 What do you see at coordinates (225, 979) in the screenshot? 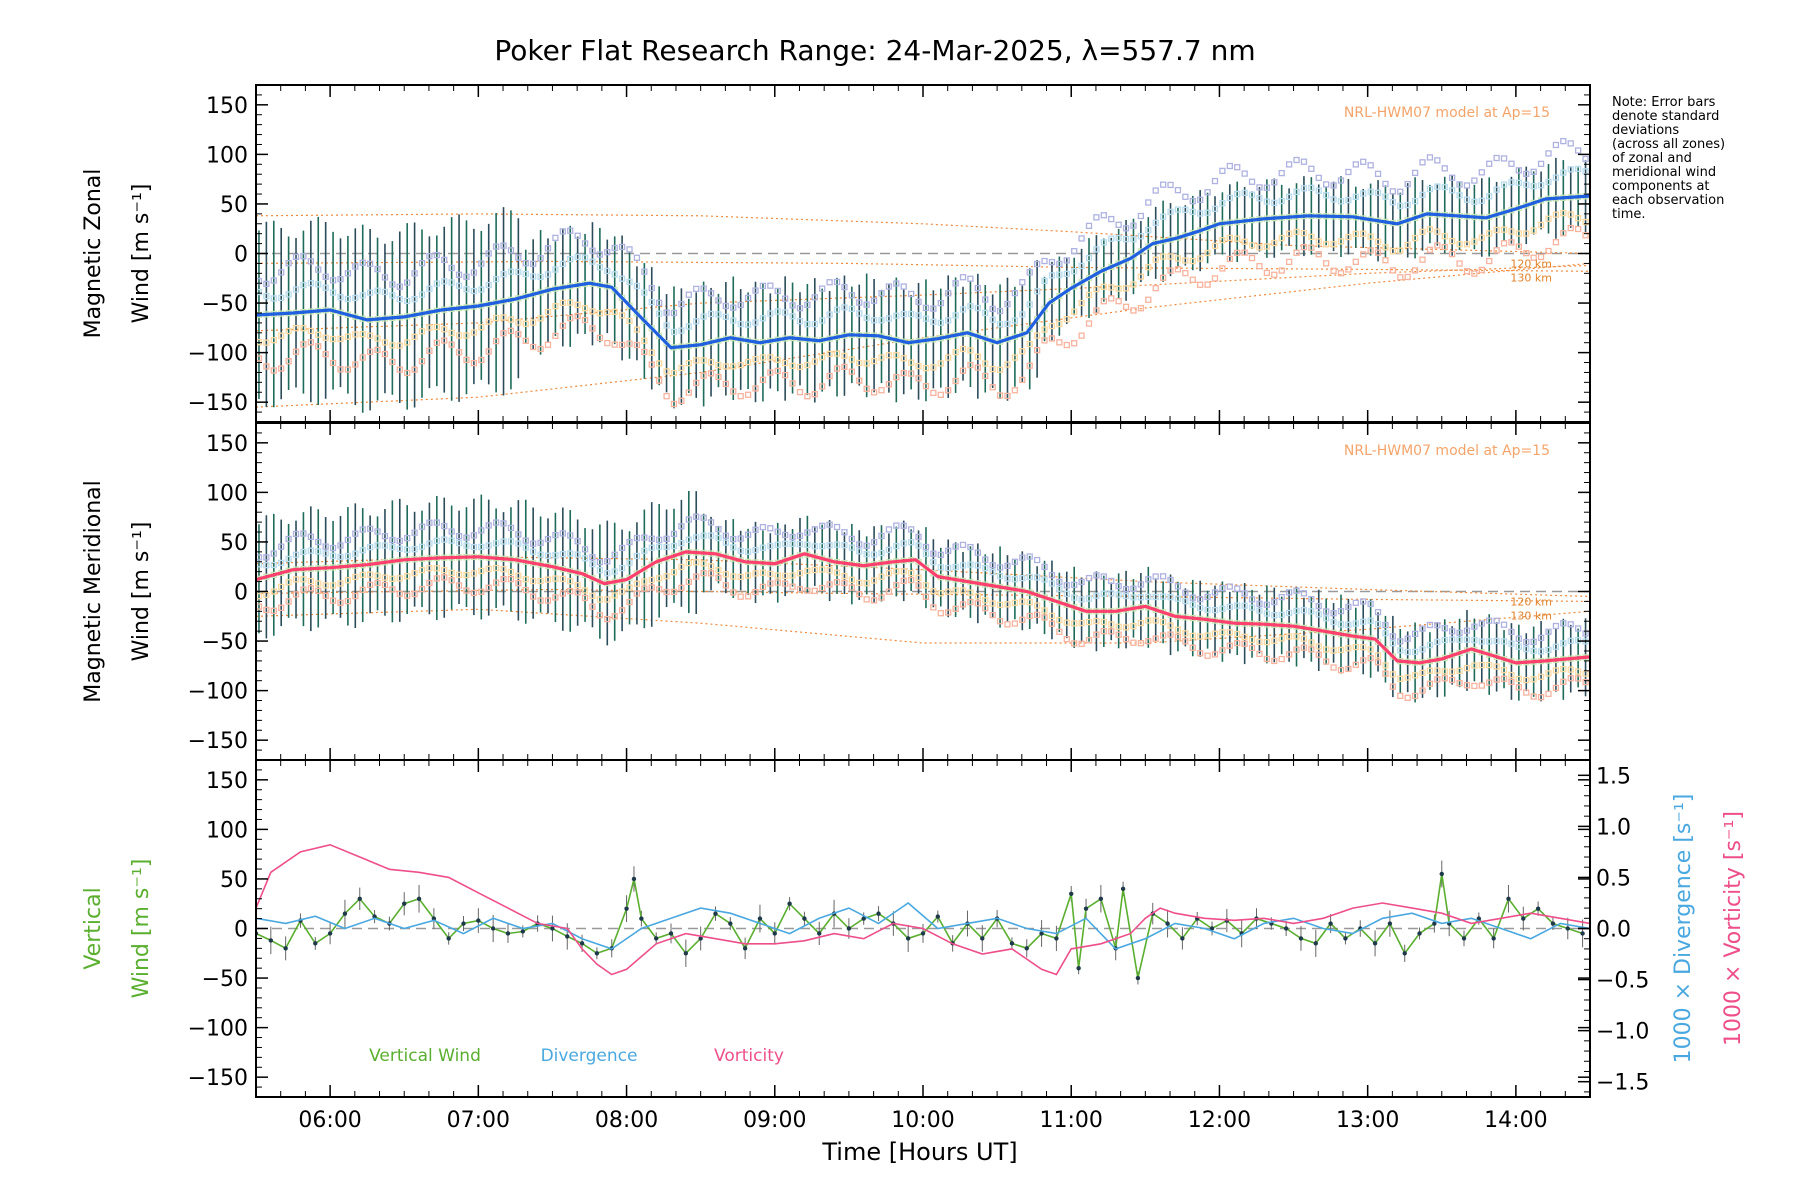
I see `y-tick-label: −50` at bounding box center [225, 979].